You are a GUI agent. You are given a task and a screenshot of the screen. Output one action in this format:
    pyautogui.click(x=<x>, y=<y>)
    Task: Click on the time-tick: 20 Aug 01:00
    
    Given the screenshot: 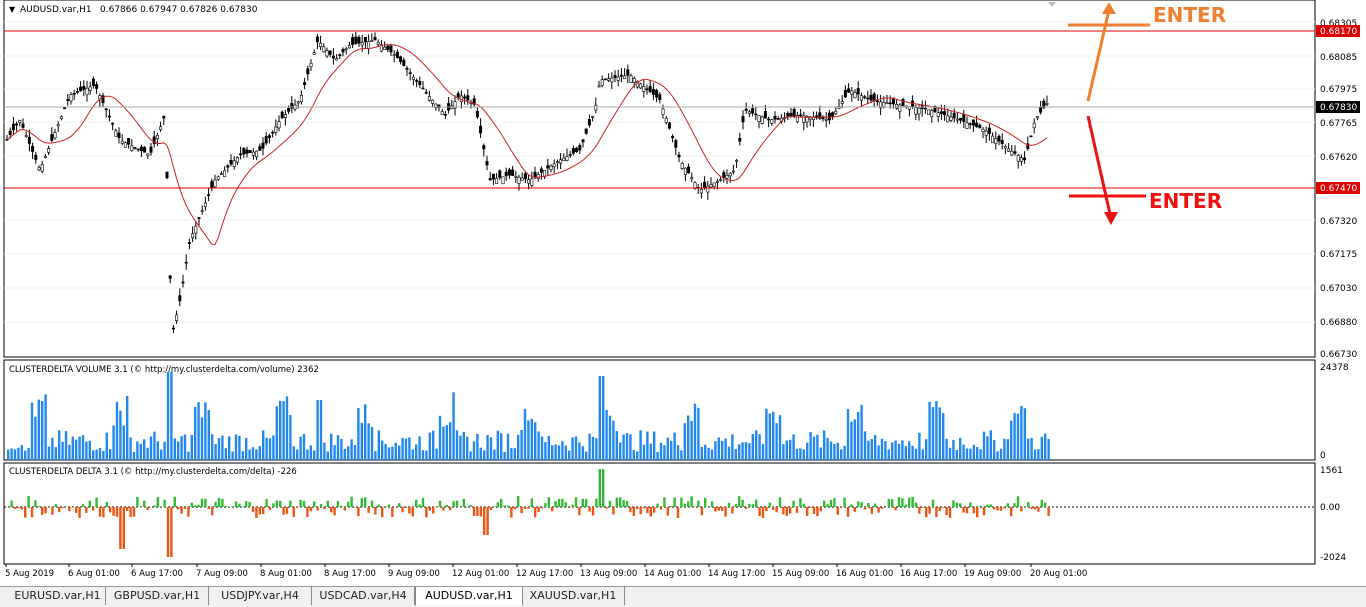 What is the action you would take?
    pyautogui.click(x=1058, y=574)
    